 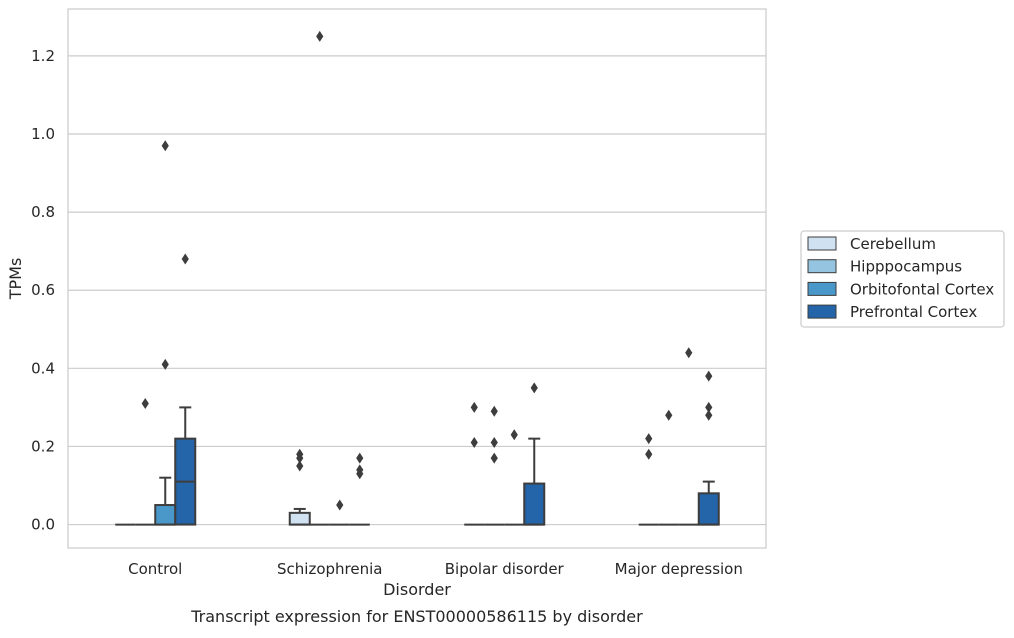 What do you see at coordinates (43, 446) in the screenshot?
I see `y-tick-label: 0.2` at bounding box center [43, 446].